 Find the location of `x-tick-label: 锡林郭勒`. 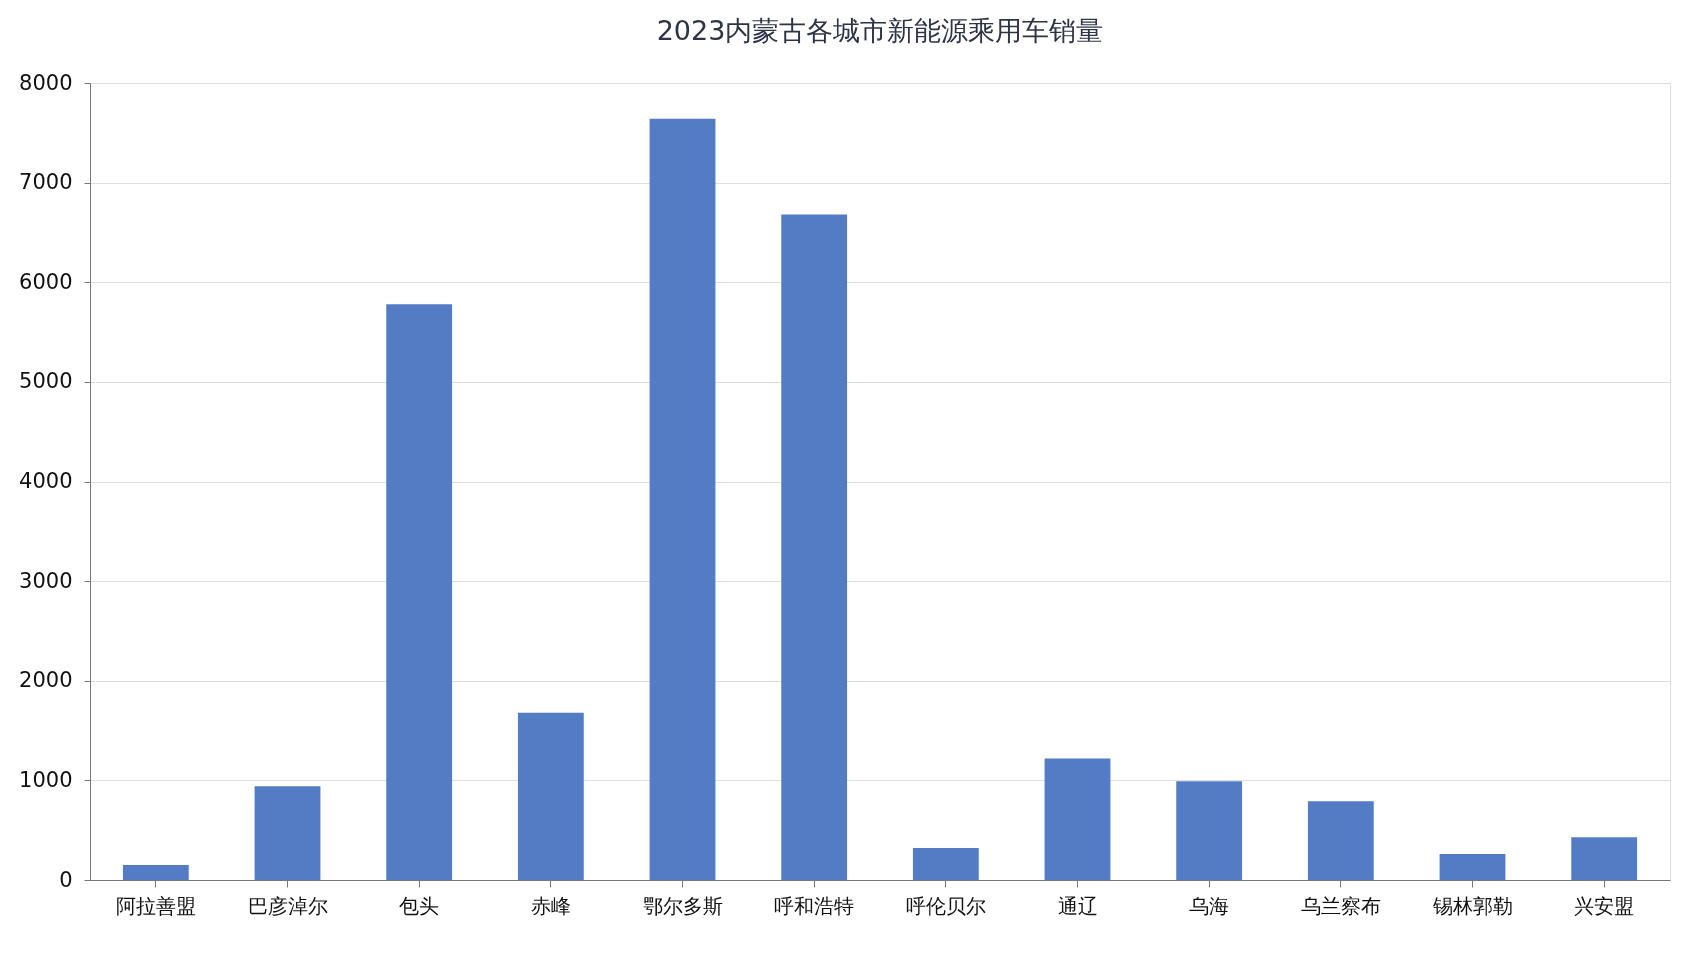

x-tick-label: 锡林郭勒 is located at coordinates (1472, 905).